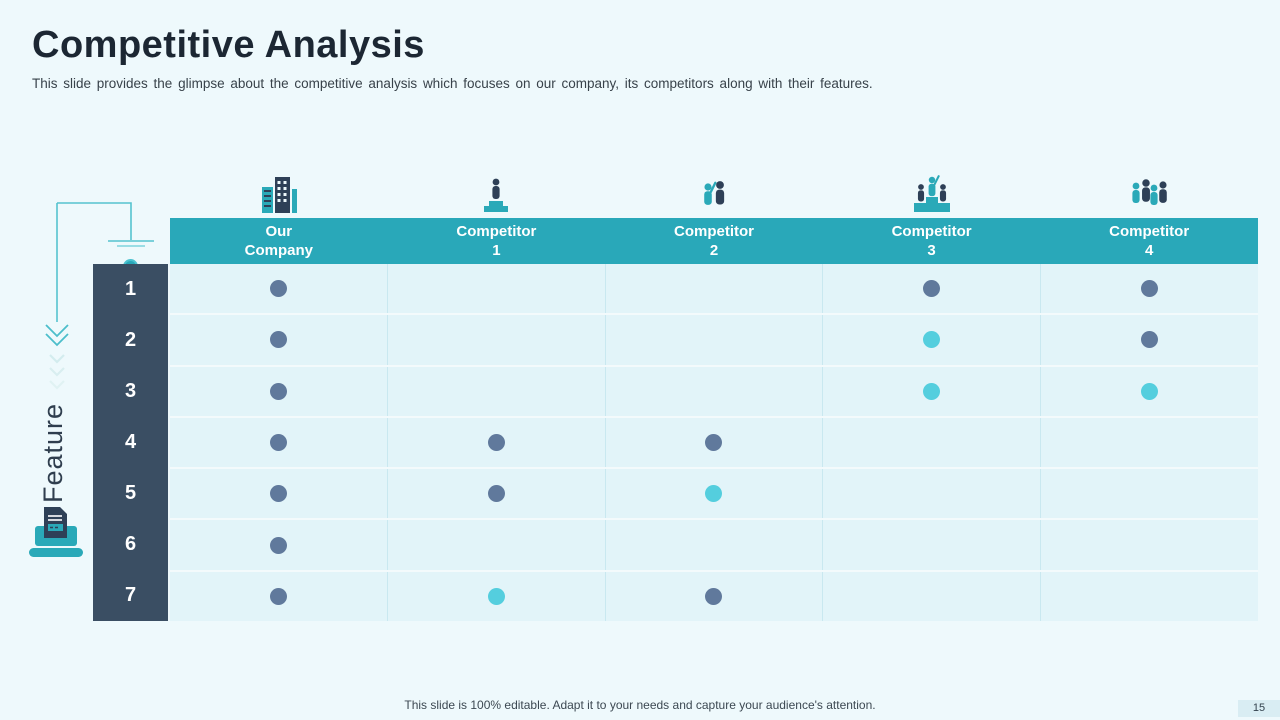 The image size is (1280, 720). Describe the element at coordinates (99, 296) in the screenshot. I see `connector-lines-decoration` at that location.